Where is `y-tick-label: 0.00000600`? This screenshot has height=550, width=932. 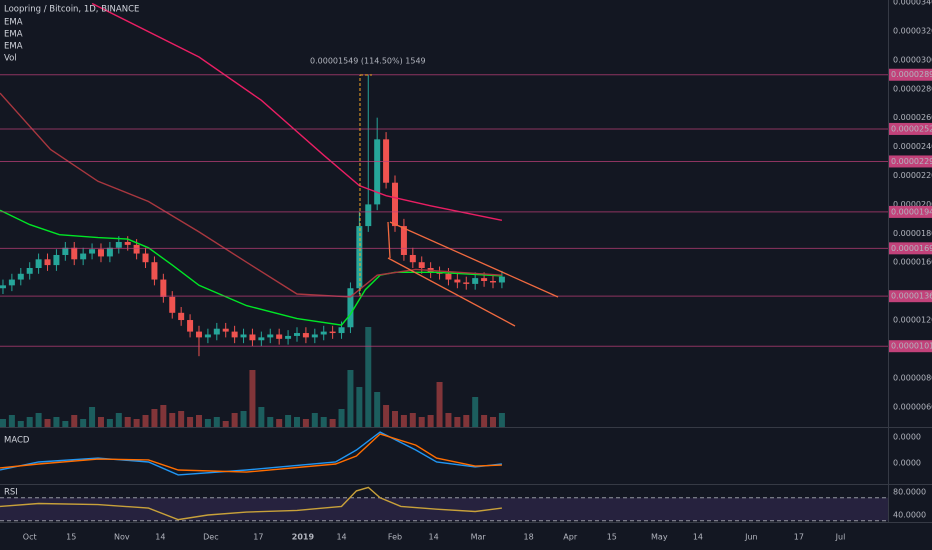 y-tick-label: 0.00000600 is located at coordinates (912, 406).